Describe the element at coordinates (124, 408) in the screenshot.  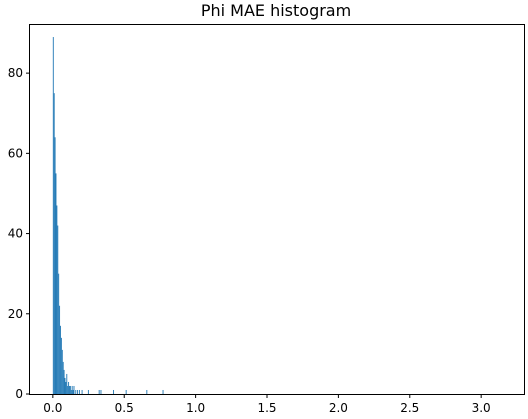
I see `x-tick-label: 0.5` at that location.